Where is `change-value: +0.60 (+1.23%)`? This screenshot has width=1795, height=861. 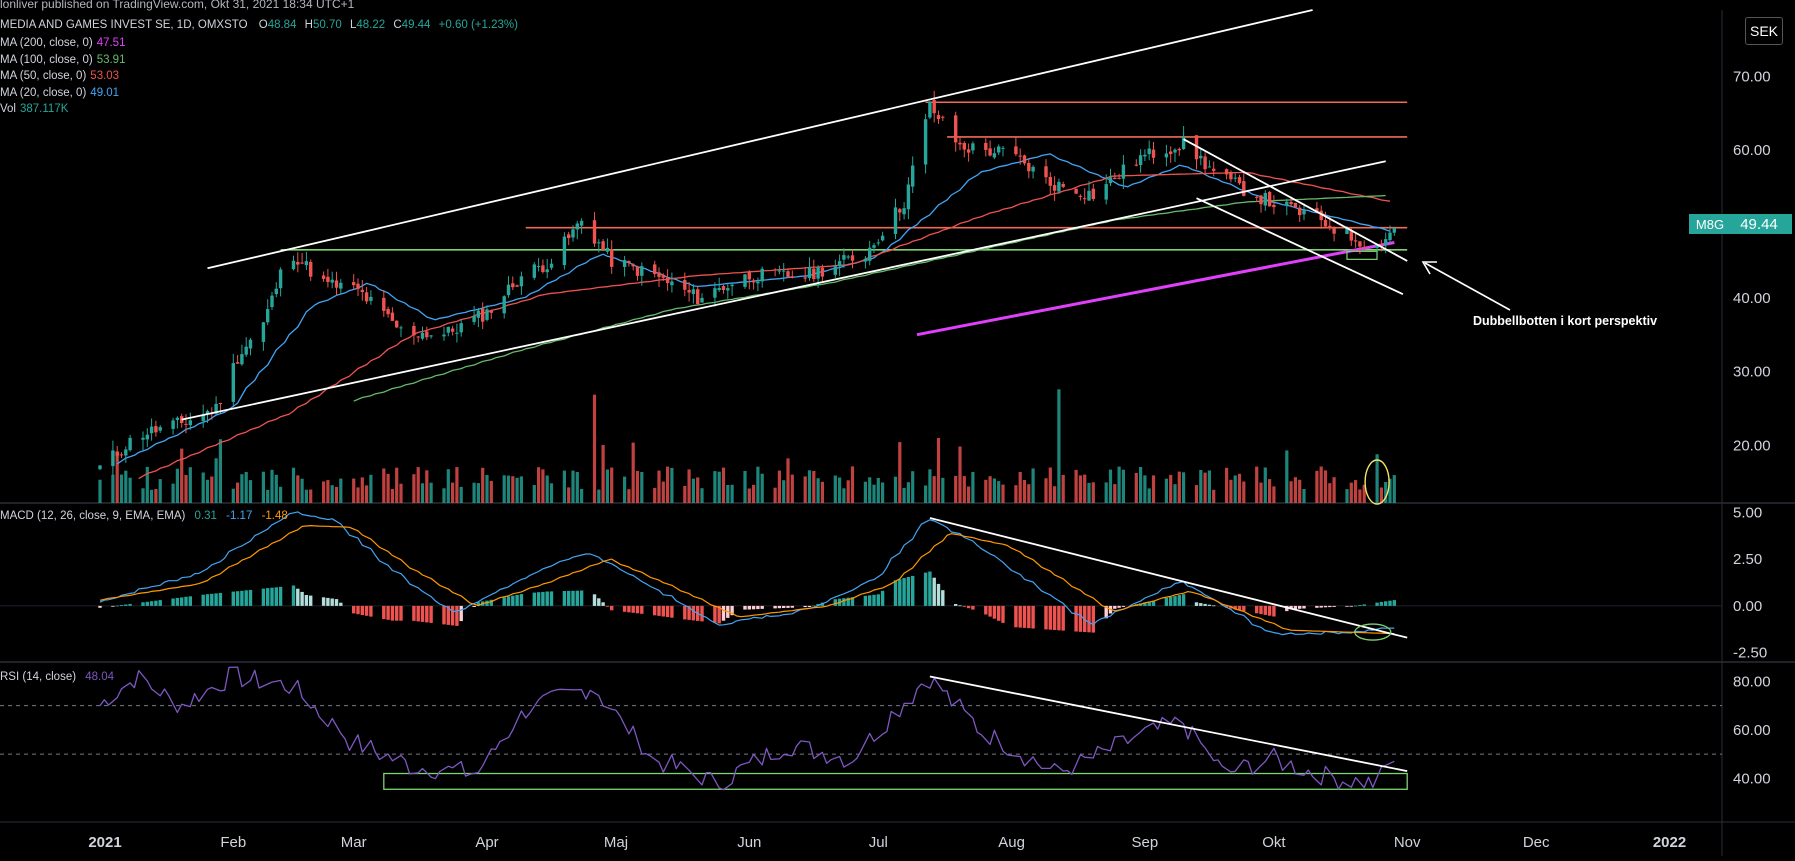 change-value: +0.60 (+1.23%) is located at coordinates (478, 25).